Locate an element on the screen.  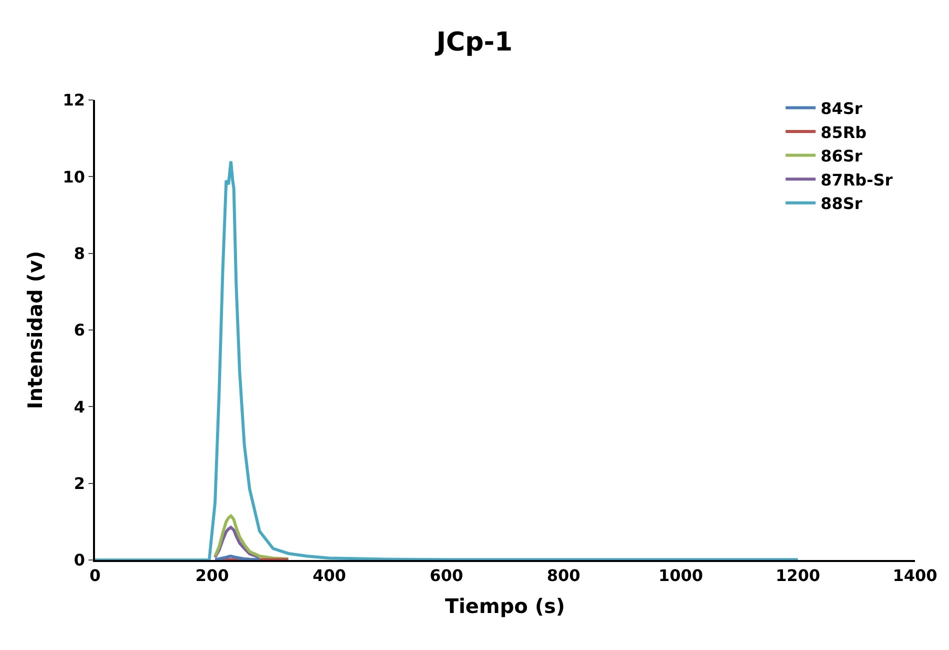
legend-label: 88Sr is located at coordinates (841, 204).